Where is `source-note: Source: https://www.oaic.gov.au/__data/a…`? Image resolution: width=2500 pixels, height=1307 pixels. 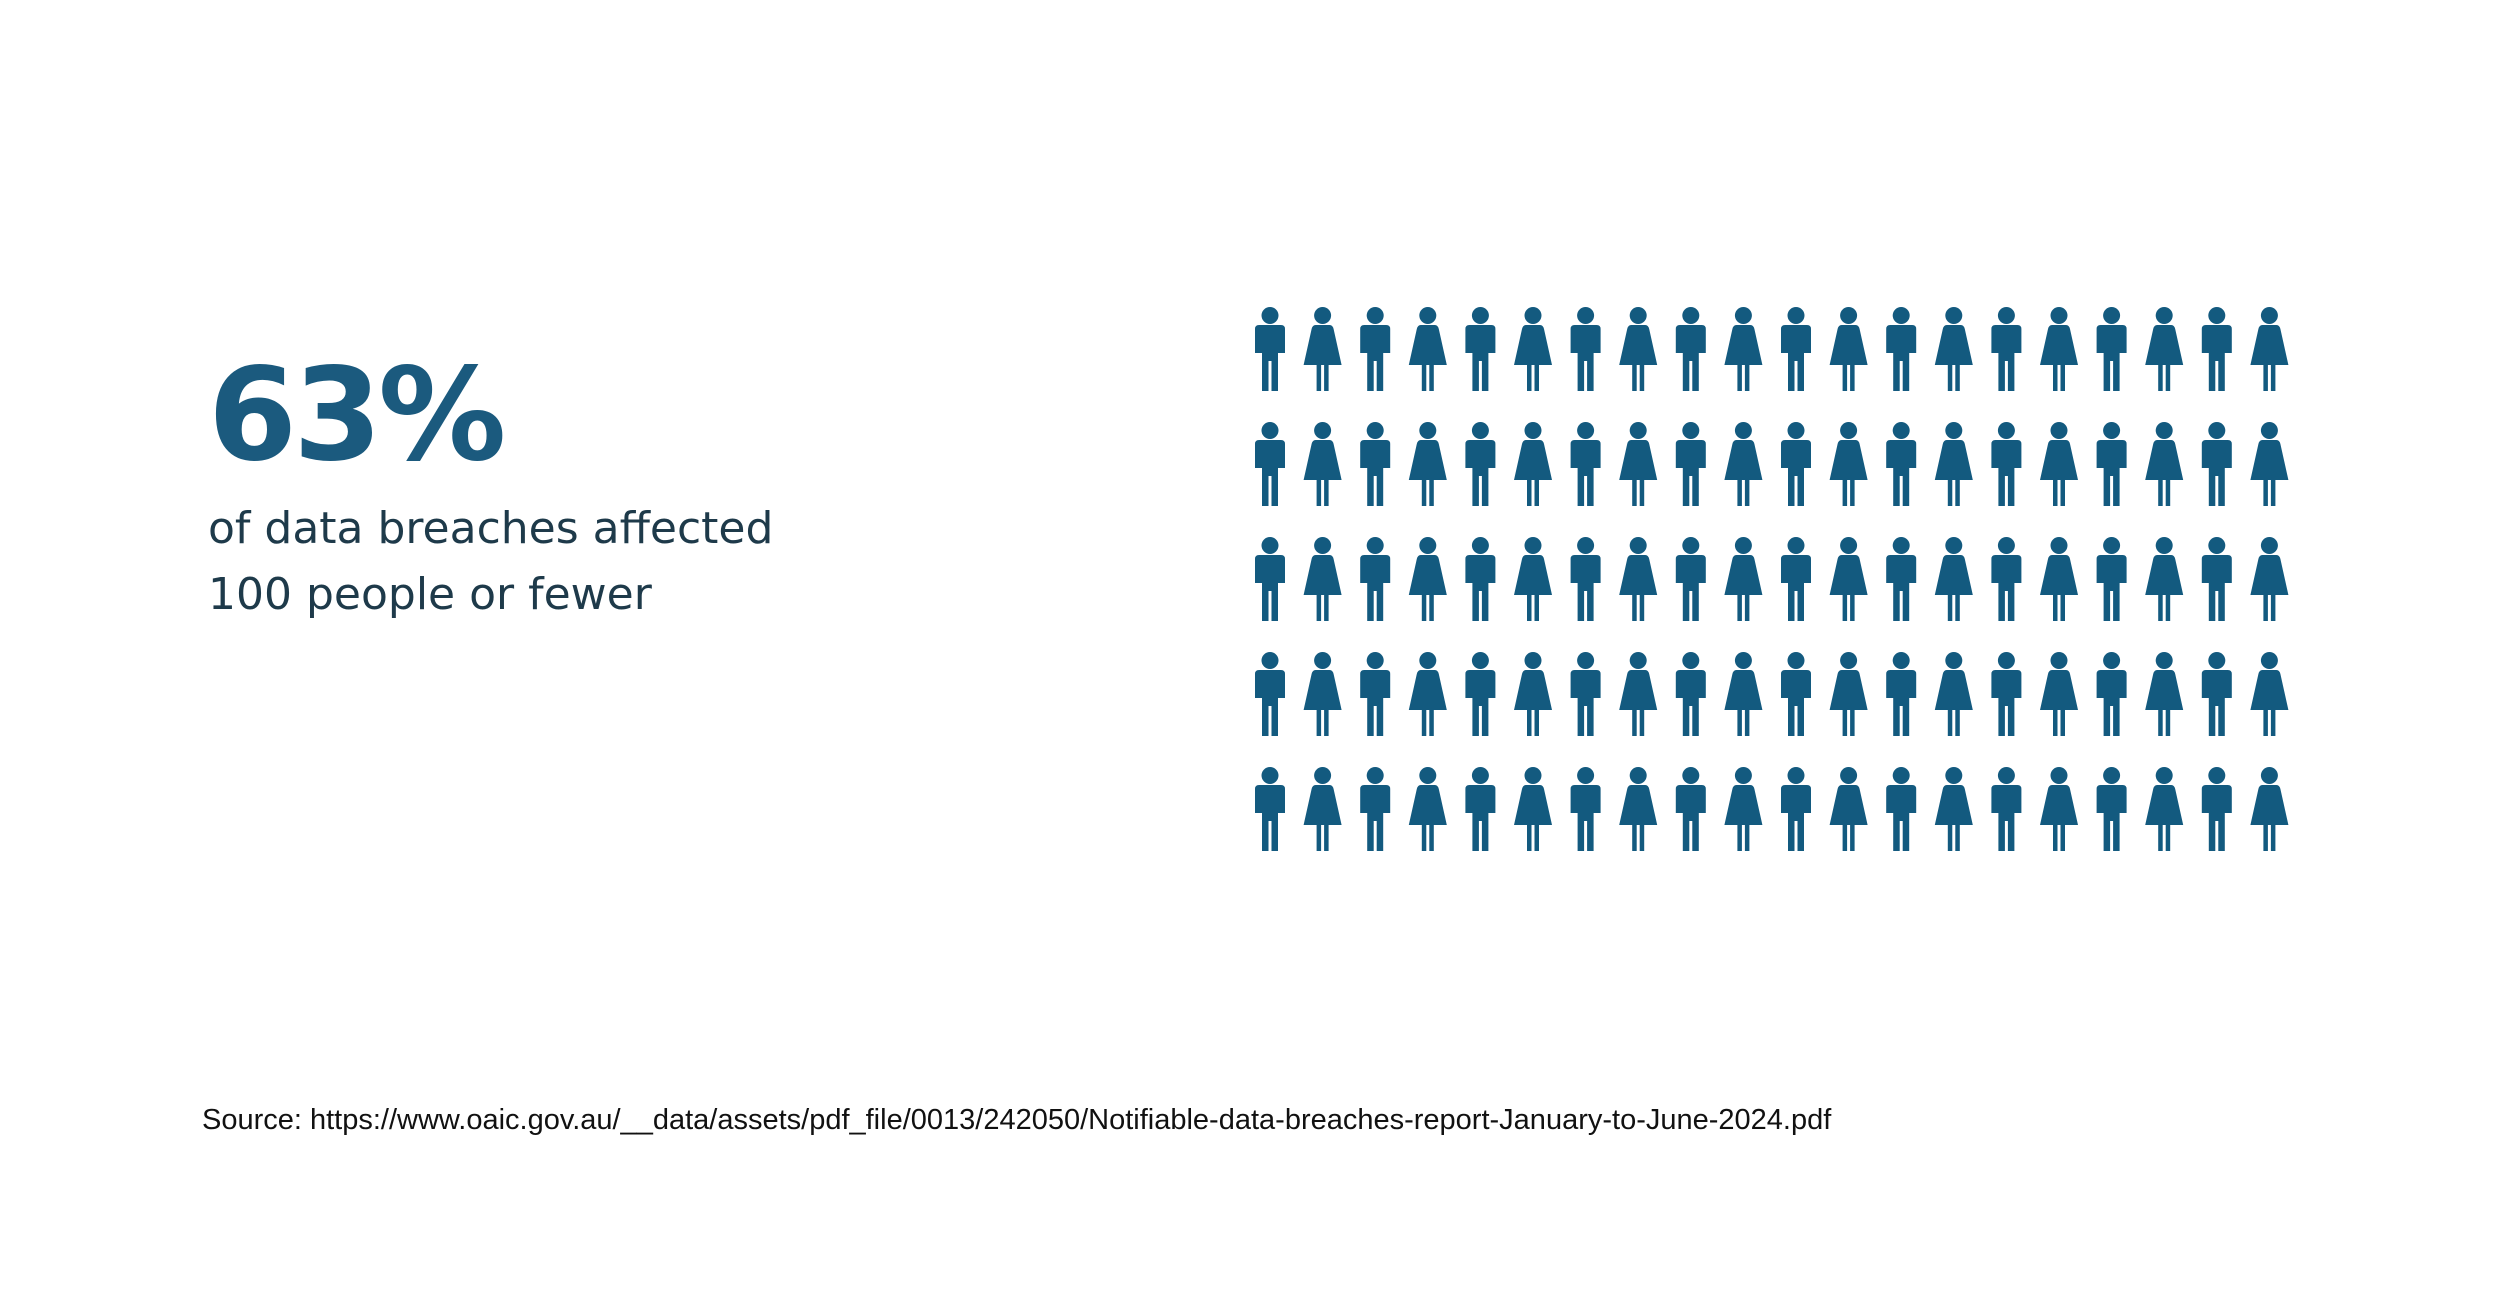
source-note: Source: https://www.oaic.gov.au/__data/a… is located at coordinates (1017, 1120).